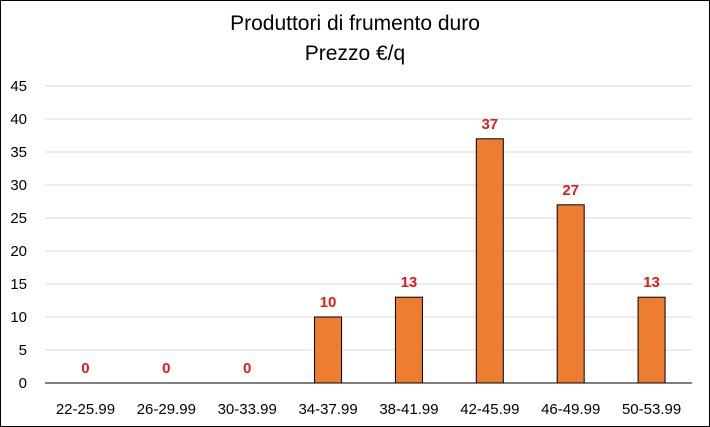  Describe the element at coordinates (18, 152) in the screenshot. I see `y-tick-label: 35` at that location.